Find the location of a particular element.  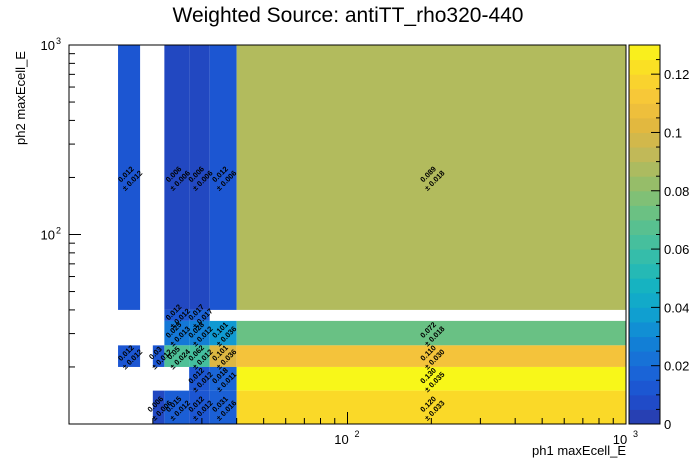

x-axis-label: ph1 maxEcell_E is located at coordinates (579, 450).